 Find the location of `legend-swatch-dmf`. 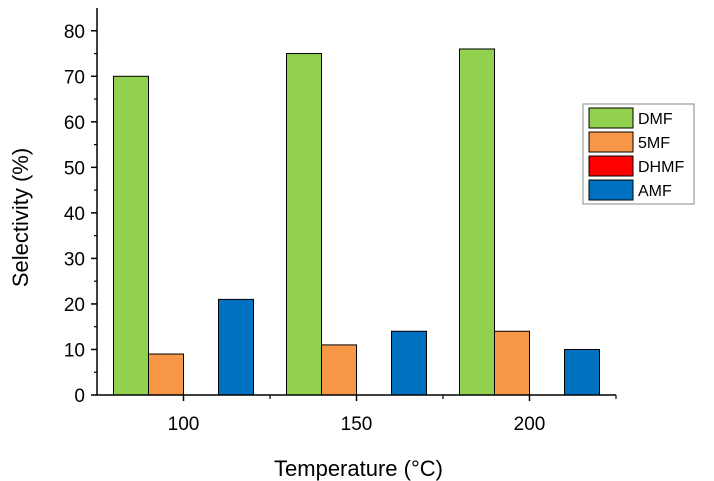

legend-swatch-dmf is located at coordinates (611, 118).